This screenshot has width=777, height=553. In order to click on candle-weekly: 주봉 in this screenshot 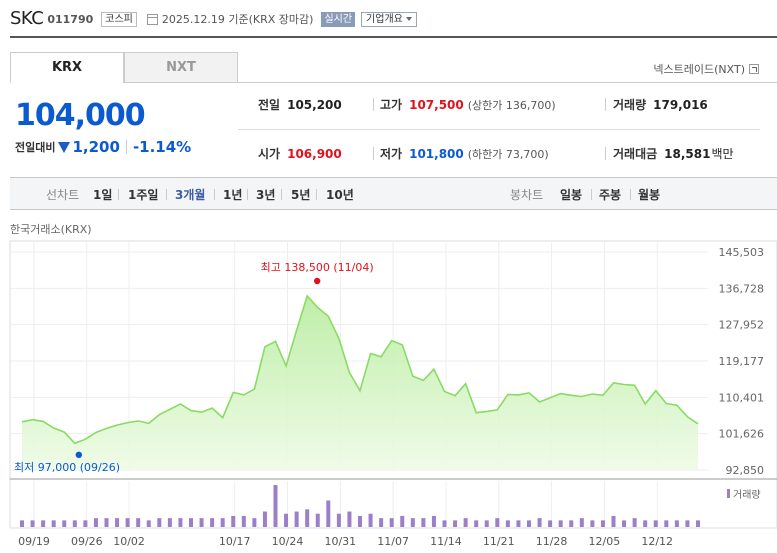, I will do `click(610, 195)`.